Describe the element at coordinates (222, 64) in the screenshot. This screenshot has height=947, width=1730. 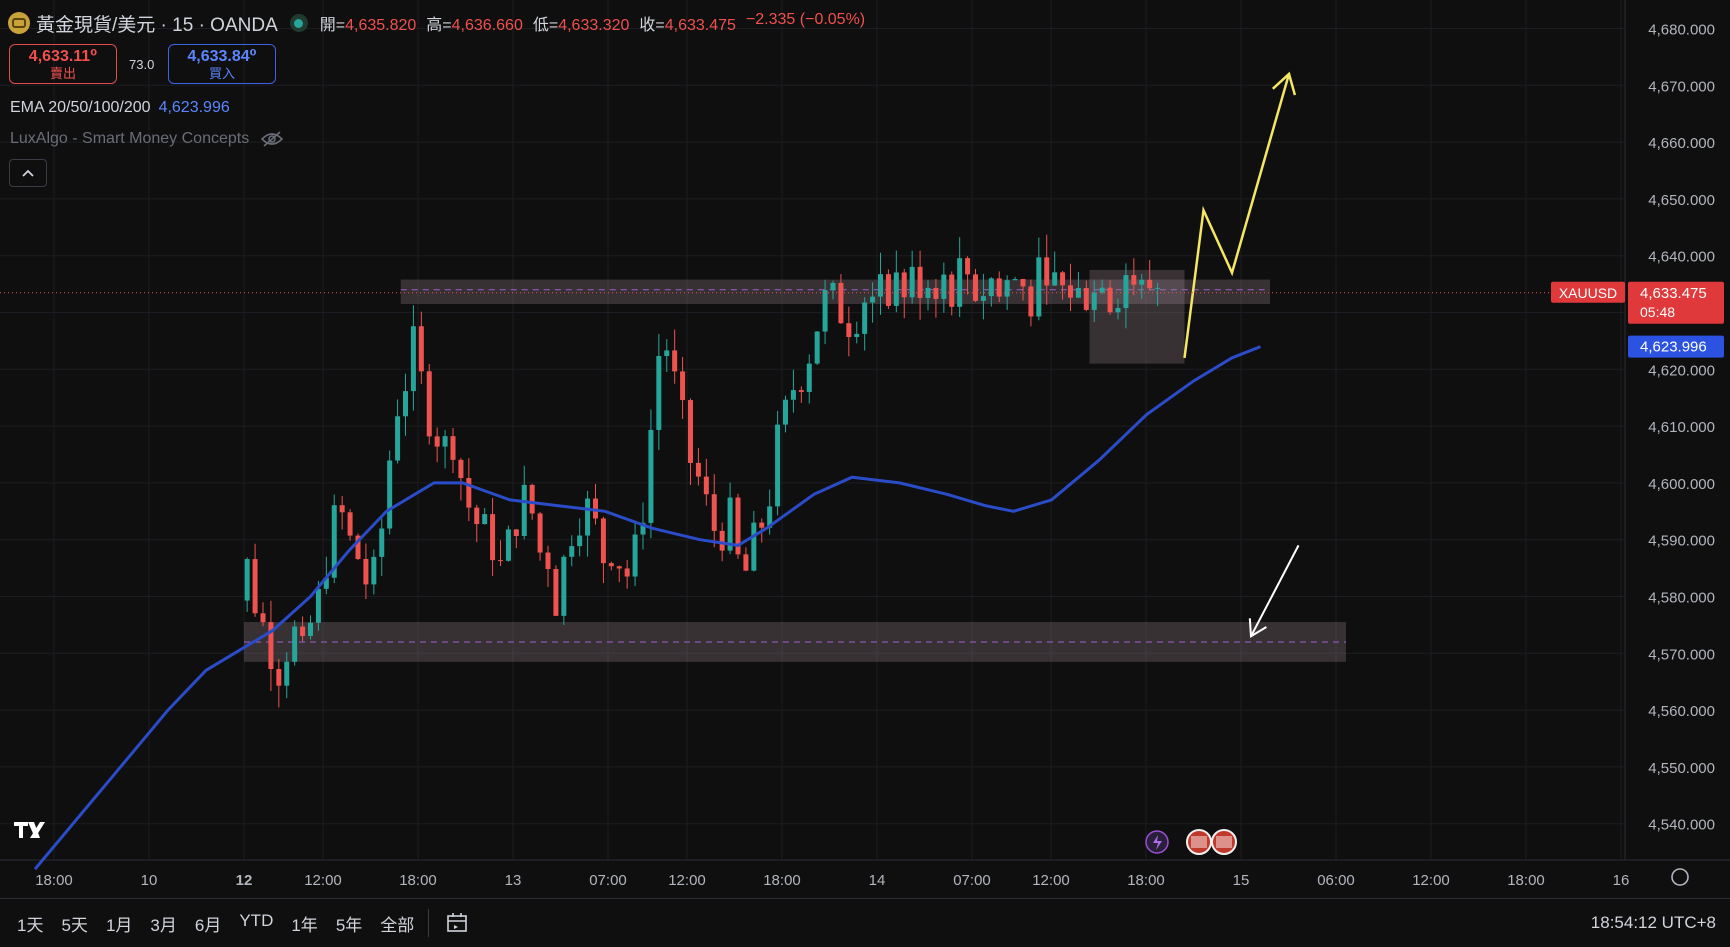
I see `buy-button: 4,633.84⁰ 買入` at that location.